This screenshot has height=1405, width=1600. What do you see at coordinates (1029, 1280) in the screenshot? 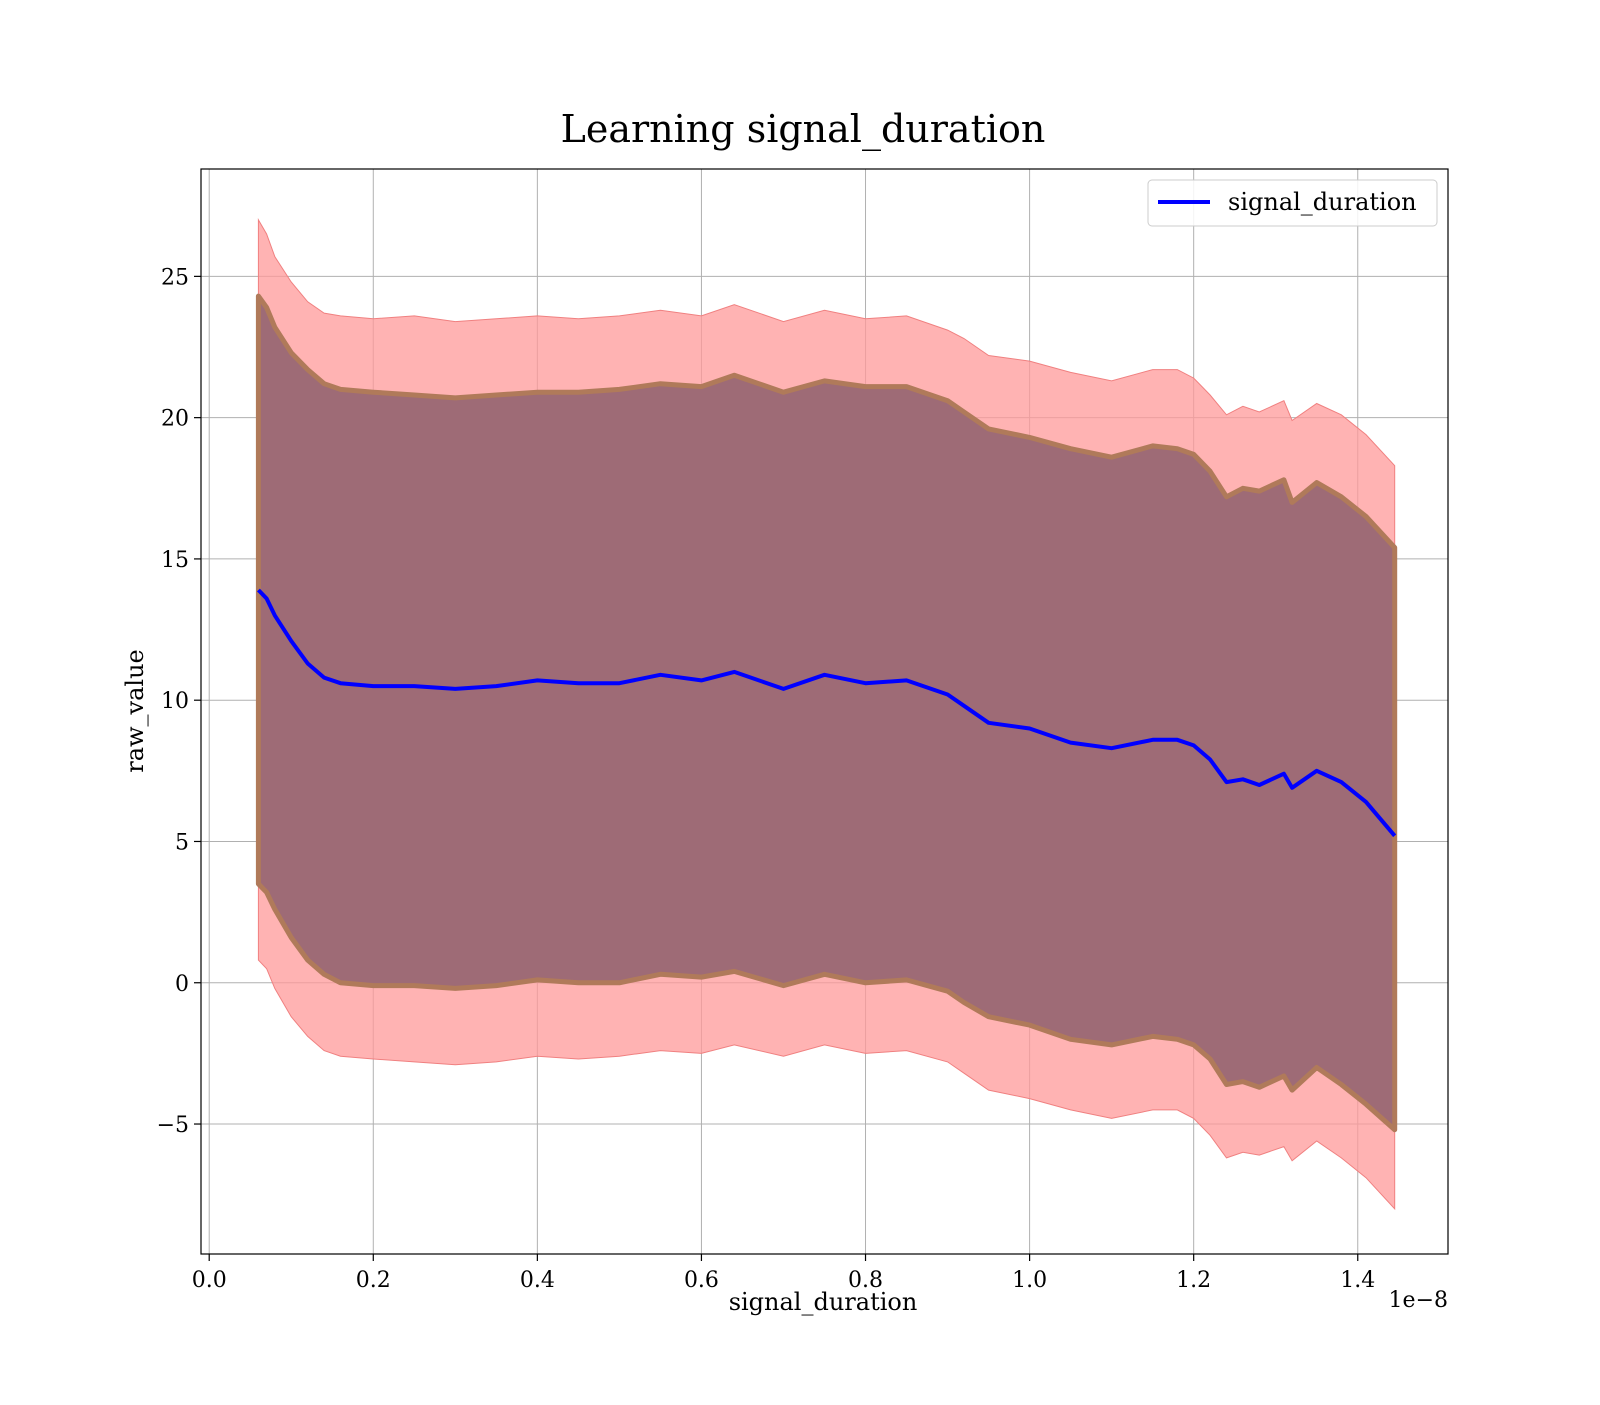
I see `x-tick-label-5: 1.0` at bounding box center [1029, 1280].